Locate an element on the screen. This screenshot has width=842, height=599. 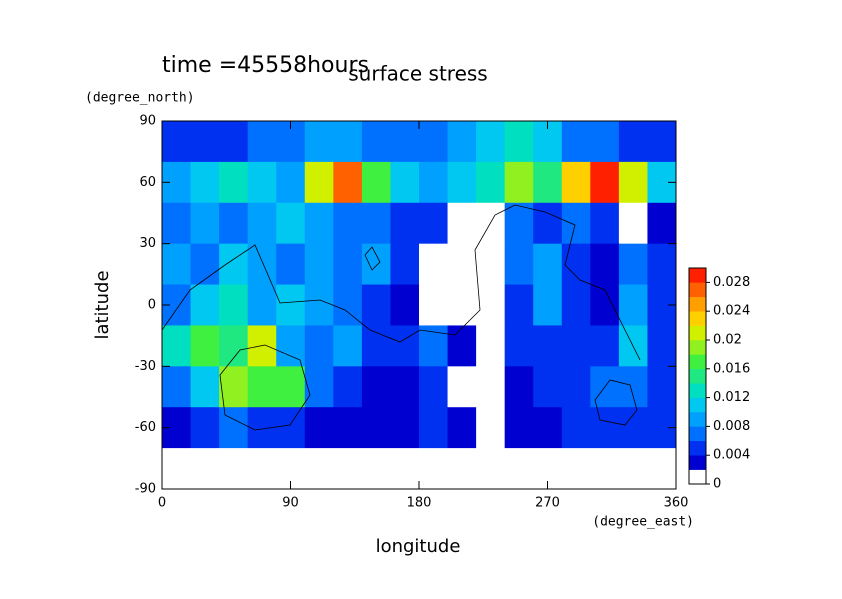
y-axis-label: latitude is located at coordinates (102, 304).